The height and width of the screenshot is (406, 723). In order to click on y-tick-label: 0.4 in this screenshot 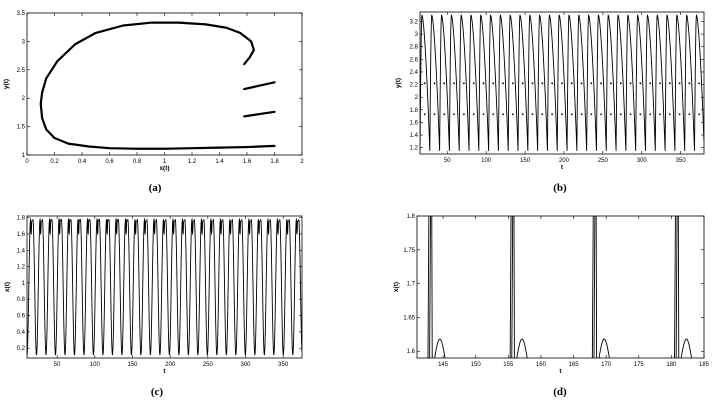, I will do `click(21, 333)`.